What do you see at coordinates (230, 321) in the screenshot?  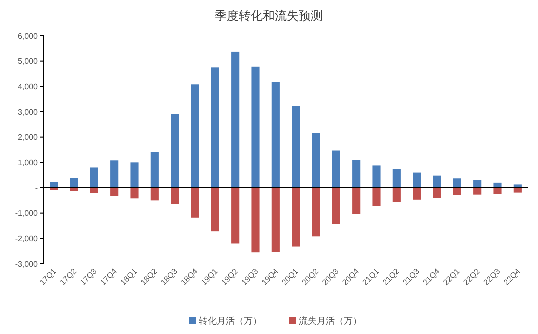 I see `legend-label: 转化月活（万）` at bounding box center [230, 321].